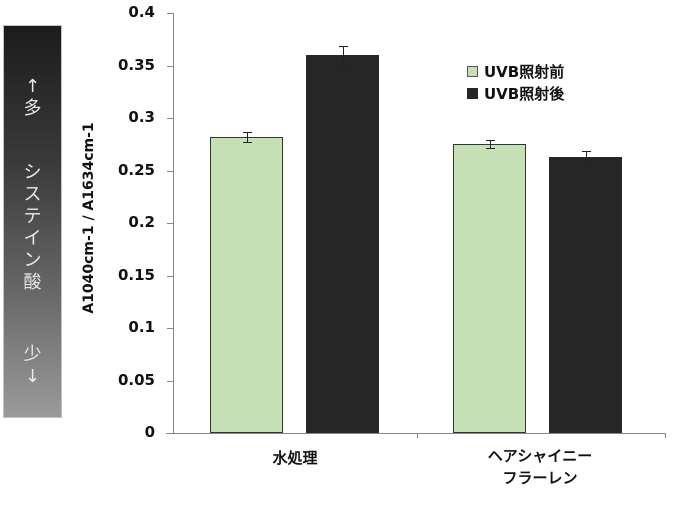  What do you see at coordinates (136, 274) in the screenshot?
I see `y-tick-label: 0.15` at bounding box center [136, 274].